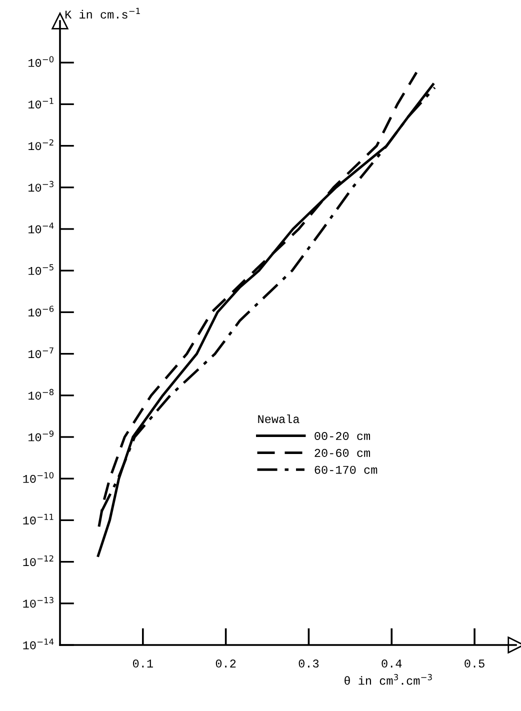 The width and height of the screenshot is (521, 711). I want to click on legend-label: 60-170 cm, so click(346, 470).